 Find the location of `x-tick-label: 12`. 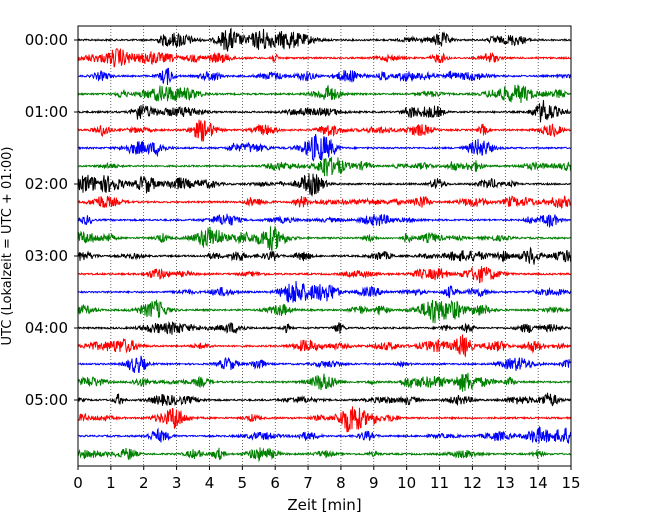

x-tick-label: 12 is located at coordinates (472, 483).